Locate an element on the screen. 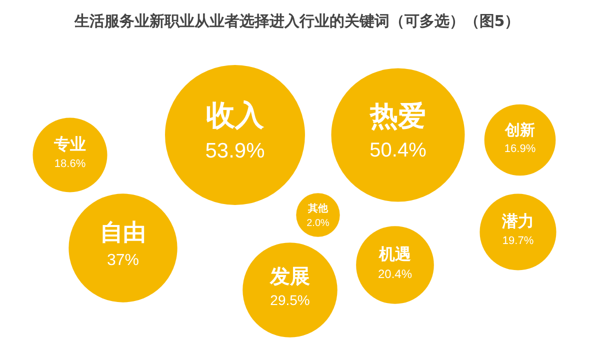 This screenshot has width=594, height=343. text: 生活服务业新职业从业者选择进入行业的关键词（可多选）（图5） is located at coordinates (296, 21).